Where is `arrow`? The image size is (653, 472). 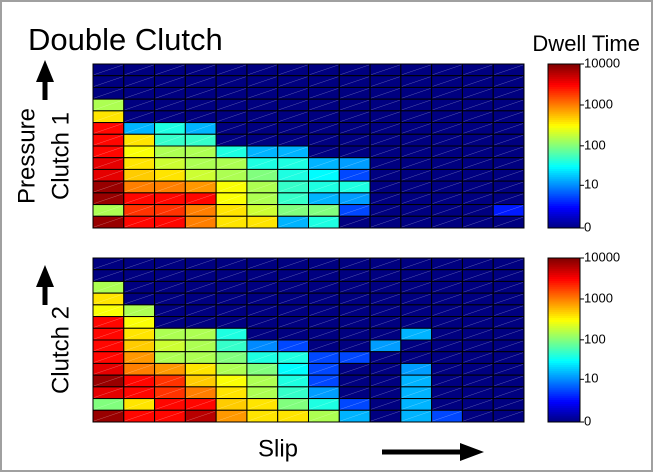 arrow is located at coordinates (45, 80).